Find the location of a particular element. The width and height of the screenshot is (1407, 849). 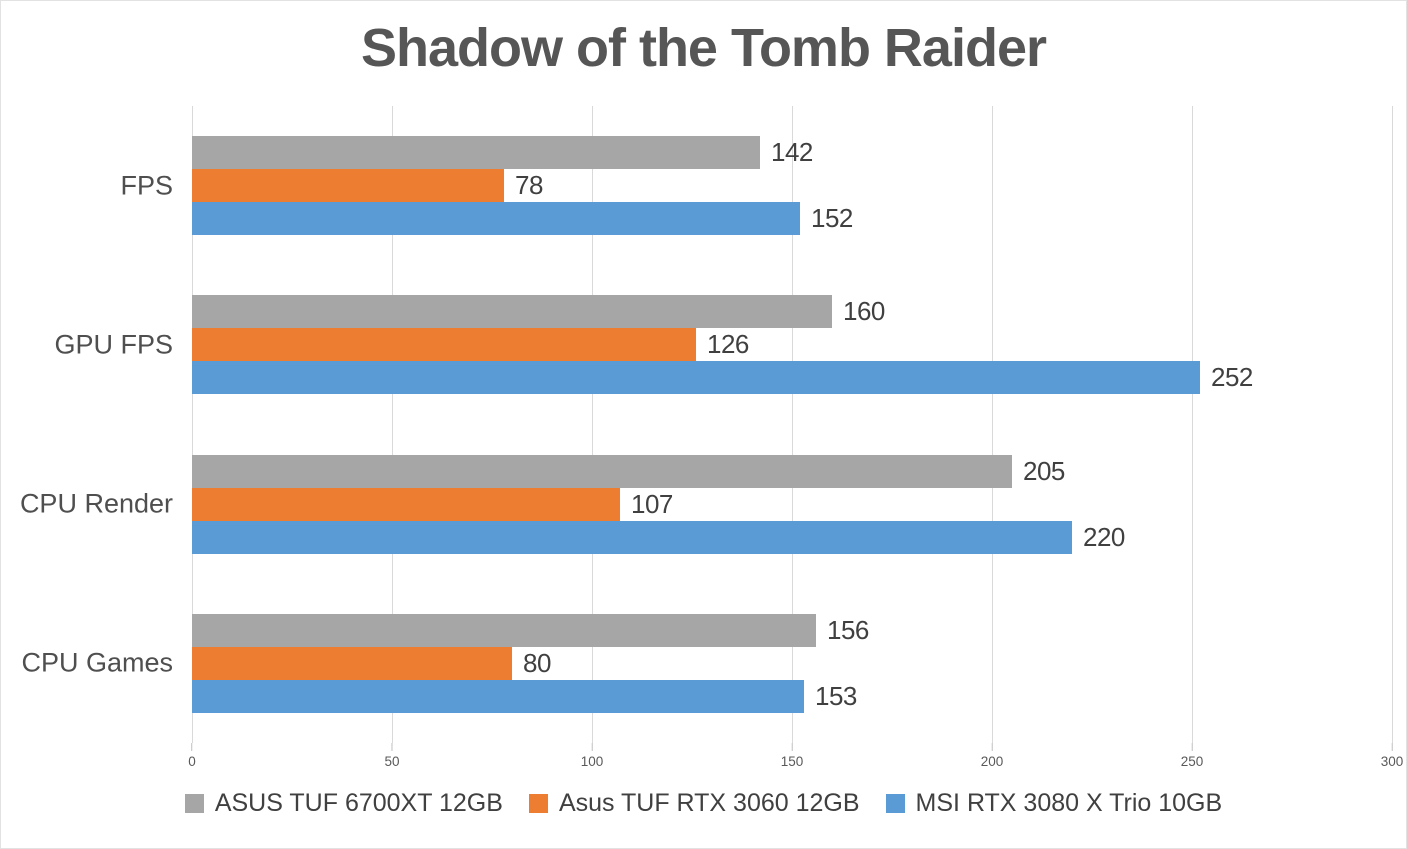

legend-label: ASUS TUF 6700XT 12GB is located at coordinates (358, 803).